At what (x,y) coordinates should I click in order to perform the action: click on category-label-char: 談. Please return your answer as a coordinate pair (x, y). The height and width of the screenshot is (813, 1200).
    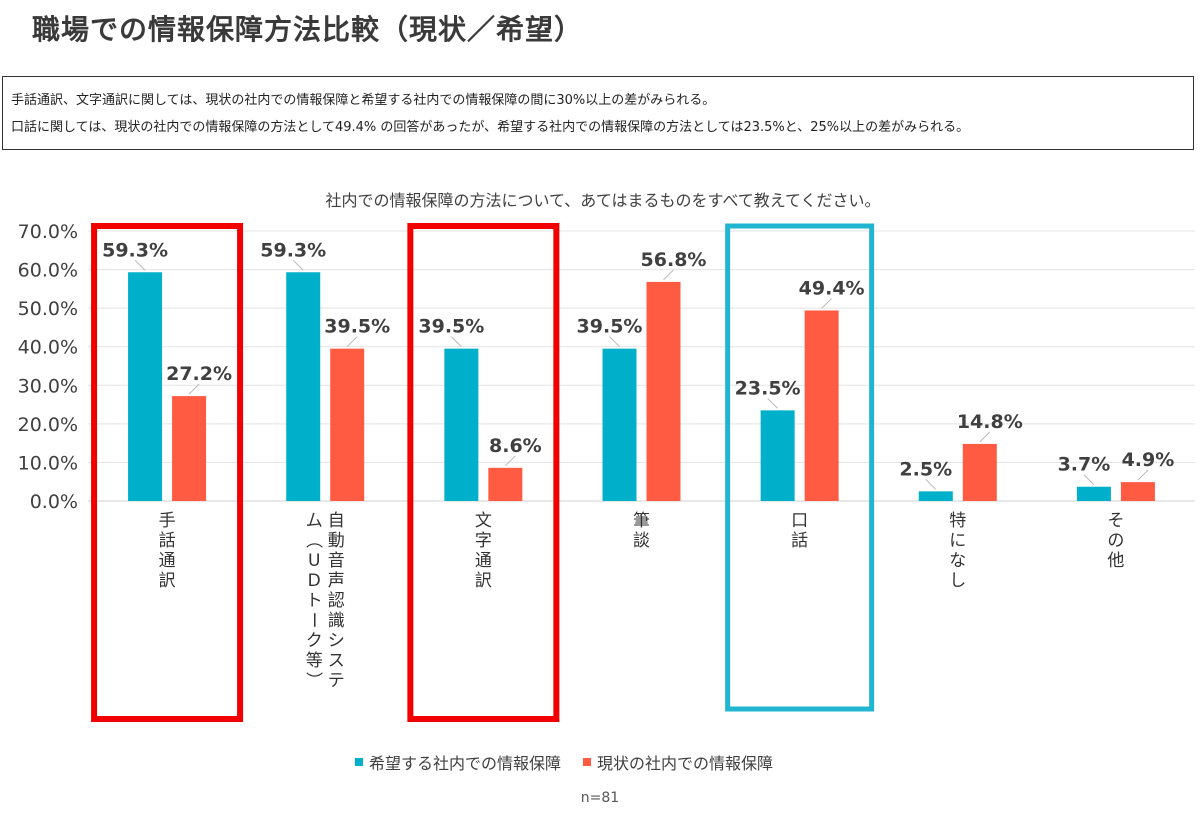
    Looking at the image, I should click on (641, 541).